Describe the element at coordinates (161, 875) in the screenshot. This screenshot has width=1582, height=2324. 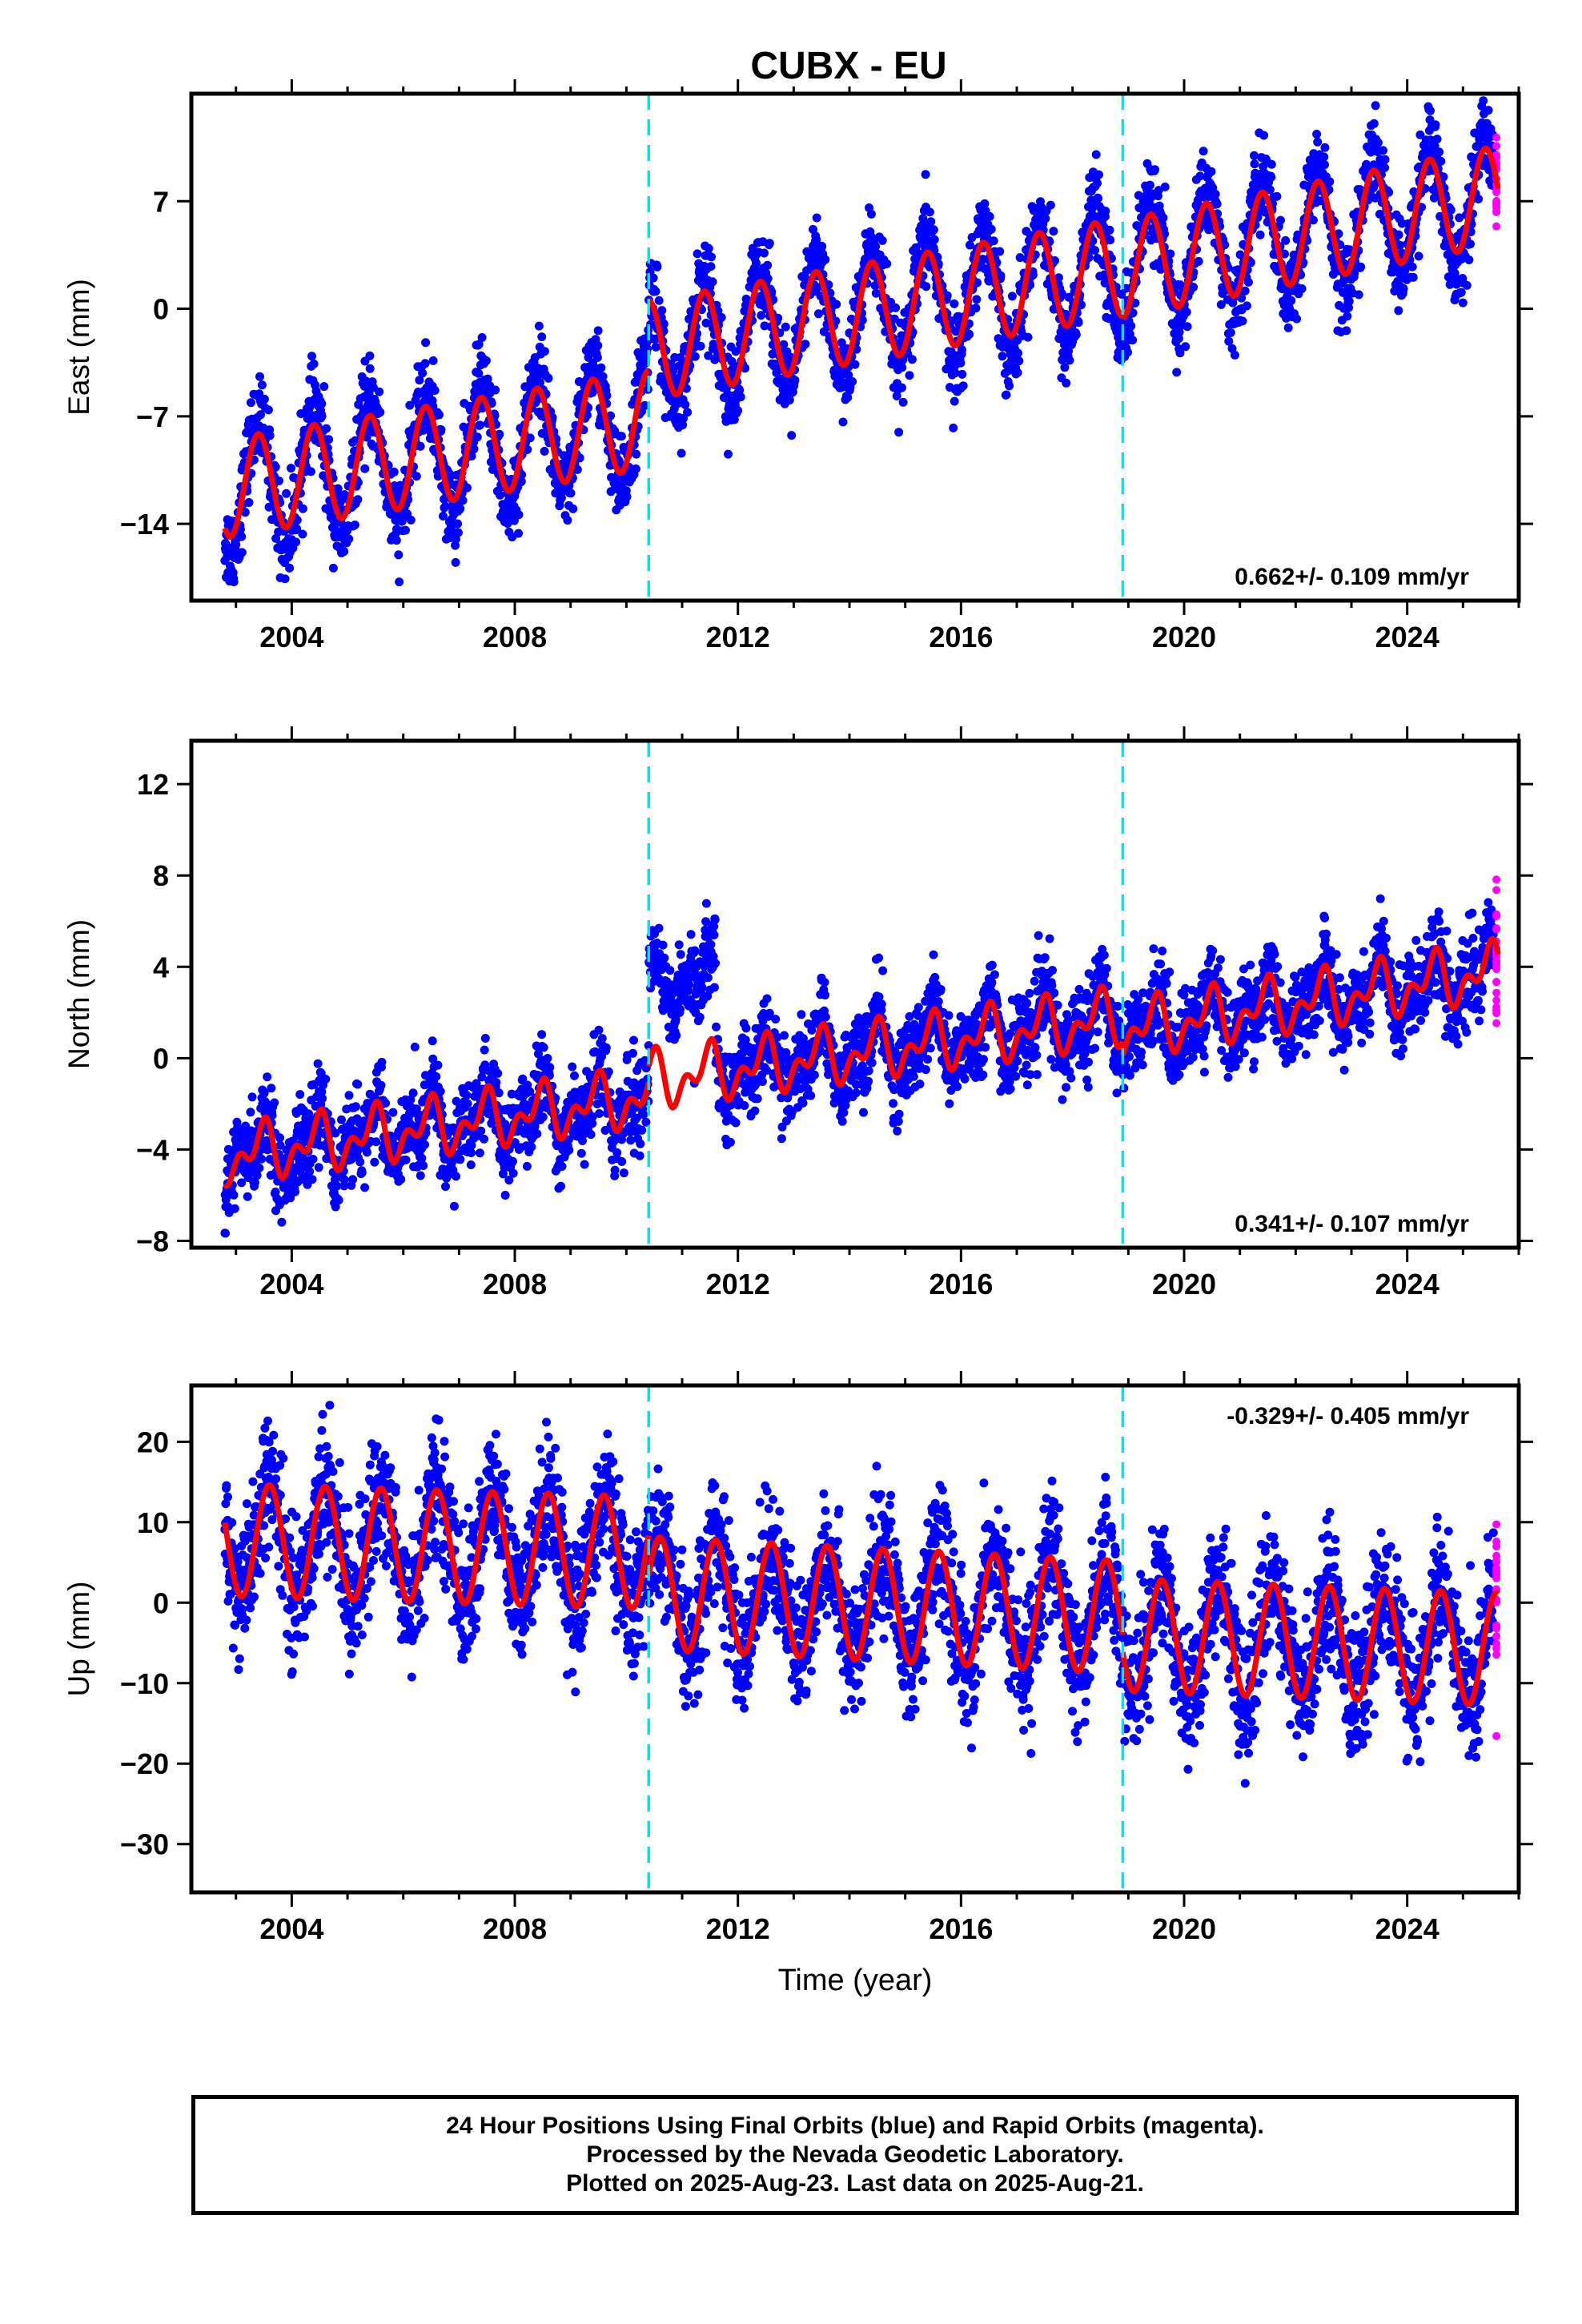
I see `north-y-tick-label: 8` at that location.